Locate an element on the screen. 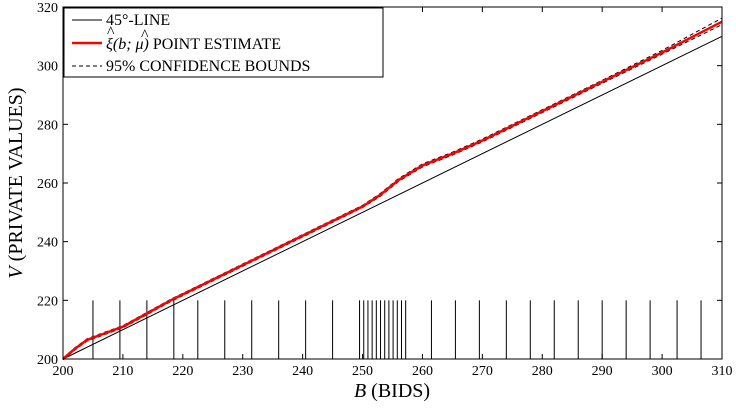  x-tick-label-1: 210 is located at coordinates (122, 371).